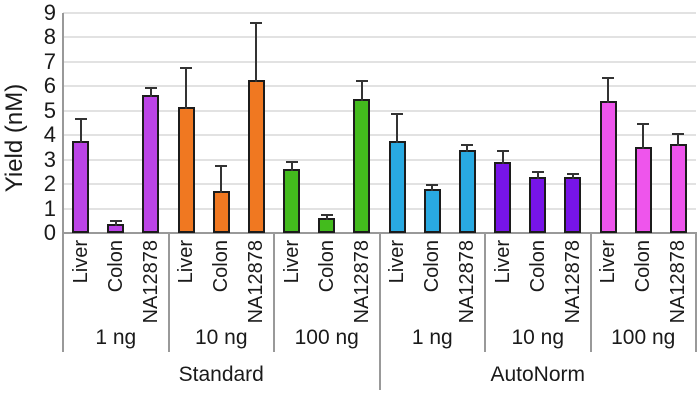  Describe the element at coordinates (503, 157) in the screenshot. I see `error-bar-autonorm-10ng-liver` at that location.